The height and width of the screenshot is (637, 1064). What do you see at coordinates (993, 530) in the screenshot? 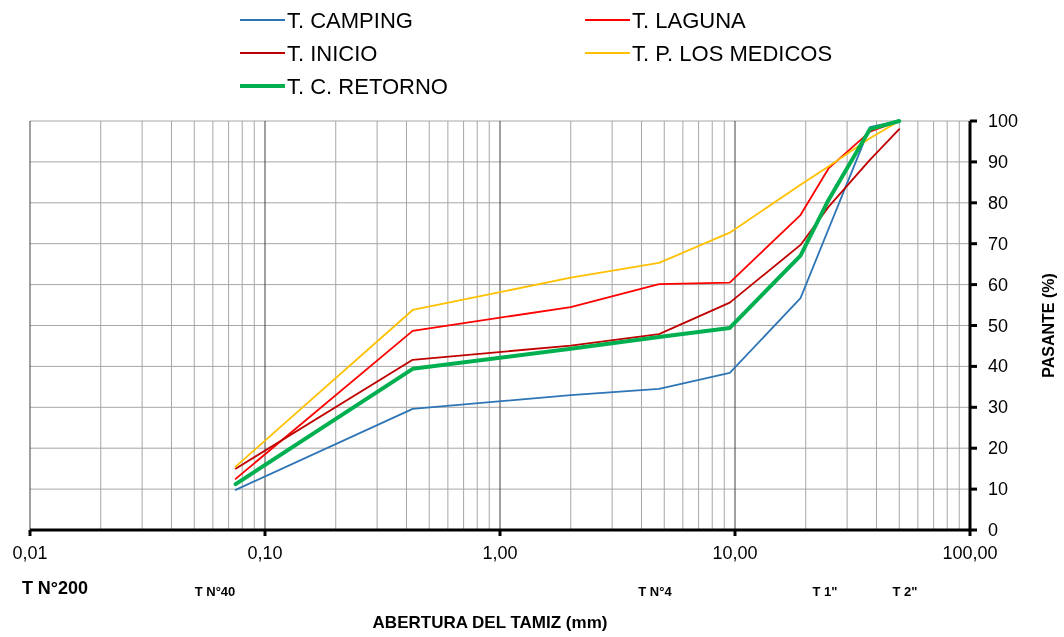
I see `y-tick-label: 0` at bounding box center [993, 530].